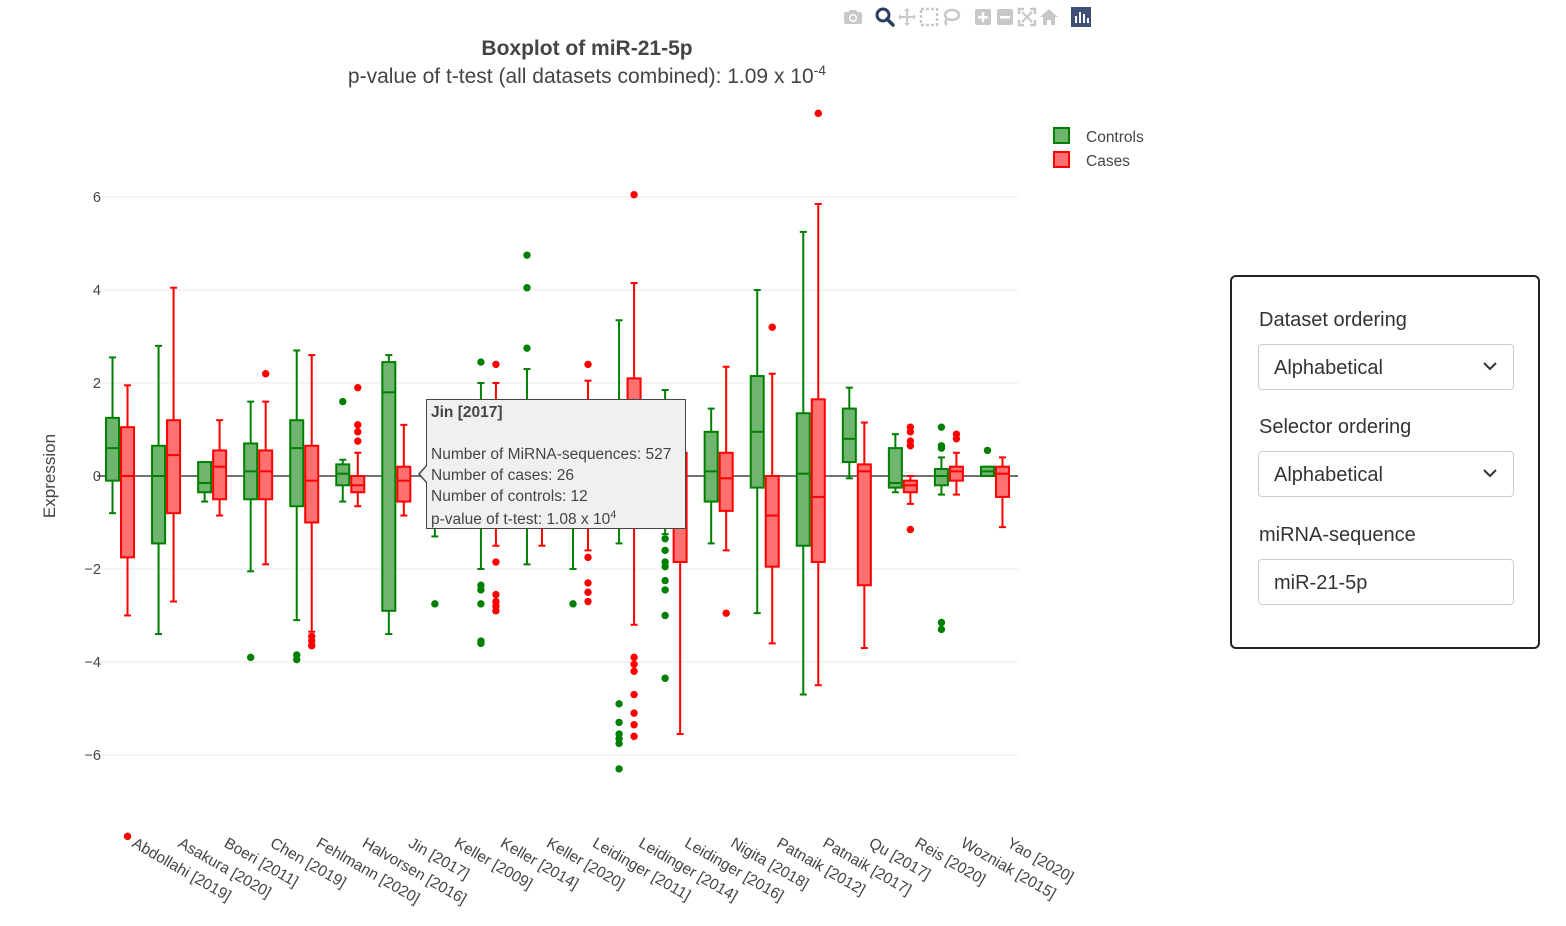 This screenshot has height=926, width=1566. I want to click on pan-icon, so click(907, 17).